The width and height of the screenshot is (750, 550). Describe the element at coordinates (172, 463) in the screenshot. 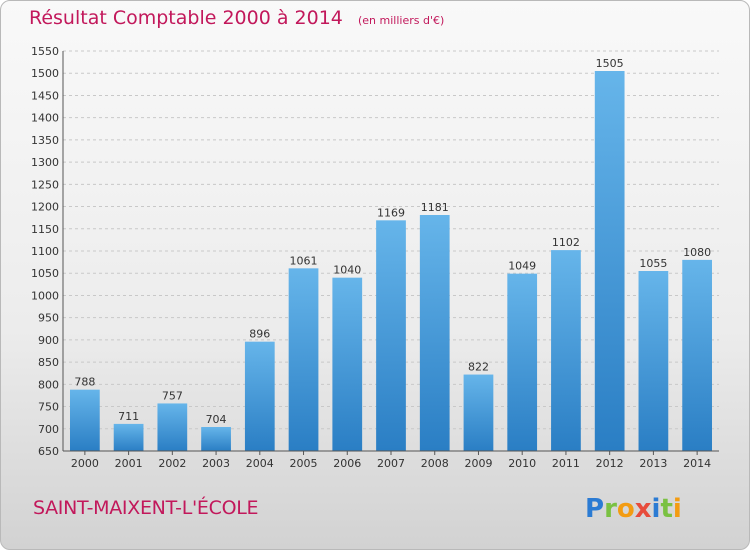

I see `x-tick-label: 2002` at that location.